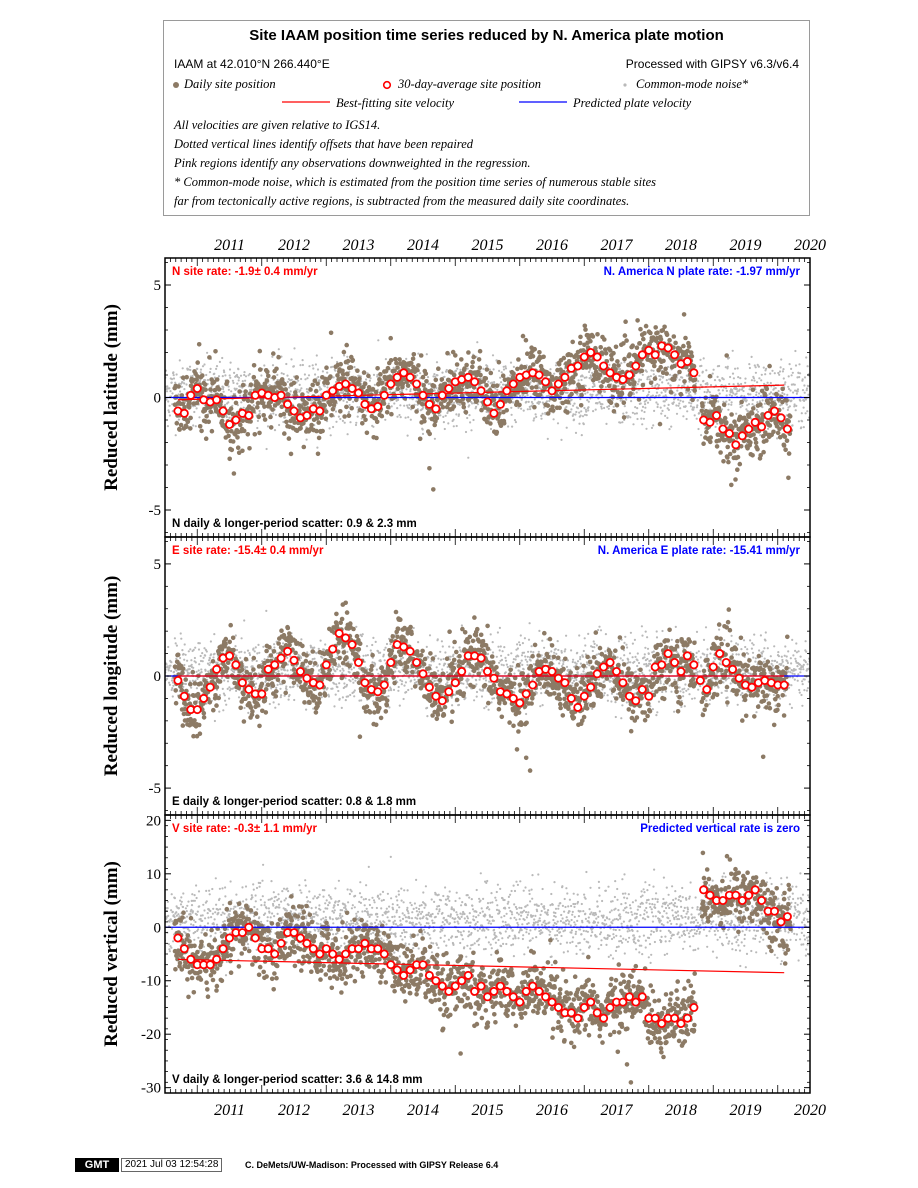 Image resolution: width=918 pixels, height=1188 pixels. Describe the element at coordinates (632, 103) in the screenshot. I see `legend-plate: Predicted plate velocity` at that location.